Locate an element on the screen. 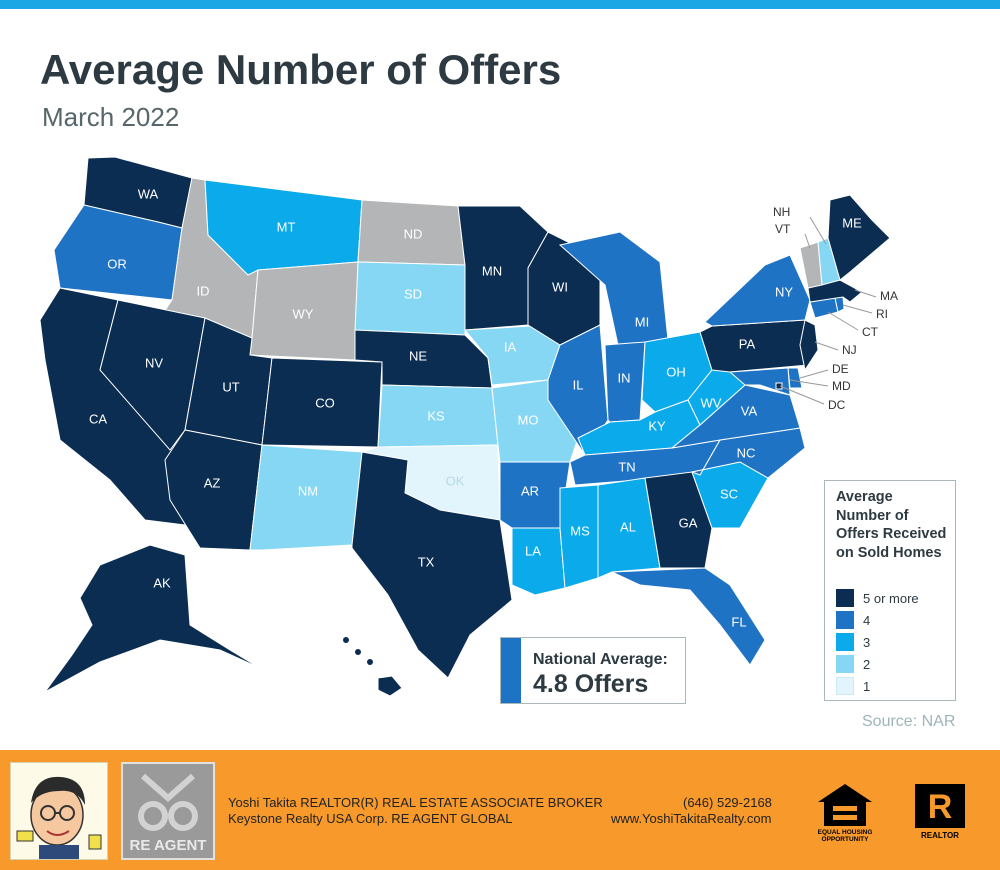  state-label-il: IL is located at coordinates (578, 384).